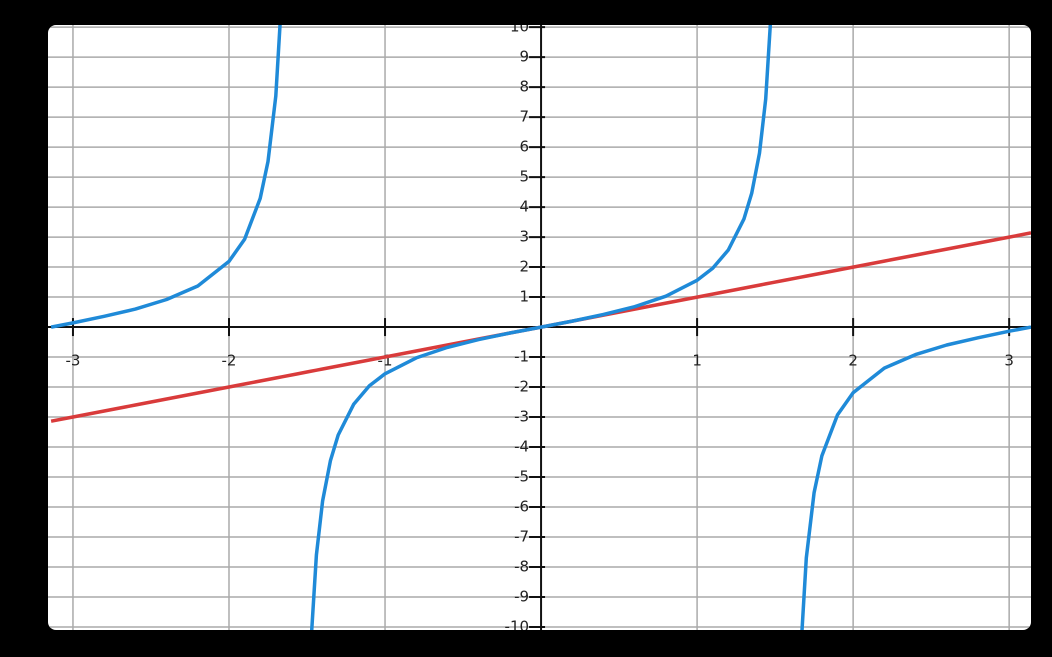 The image size is (1052, 657). What do you see at coordinates (525, 57) in the screenshot?
I see `y-tick-label: 9` at bounding box center [525, 57].